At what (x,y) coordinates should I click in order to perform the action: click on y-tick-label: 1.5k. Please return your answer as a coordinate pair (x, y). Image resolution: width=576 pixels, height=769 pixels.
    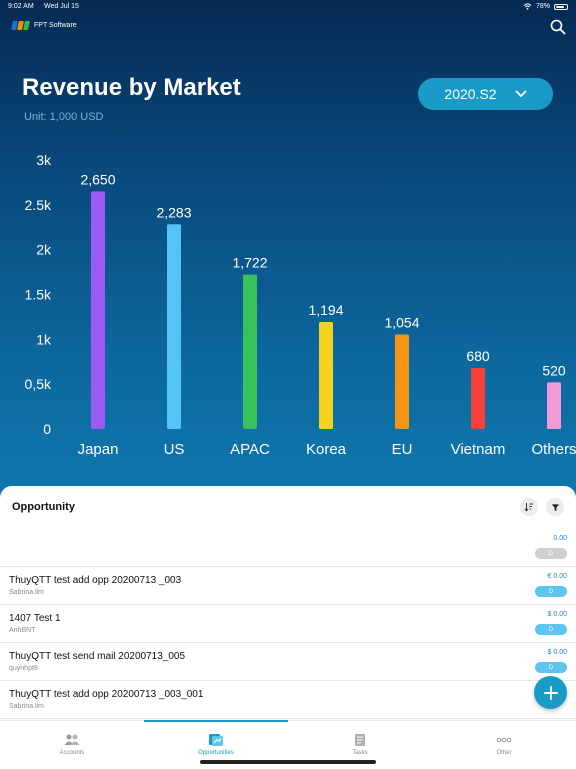
    Looking at the image, I should click on (38, 295).